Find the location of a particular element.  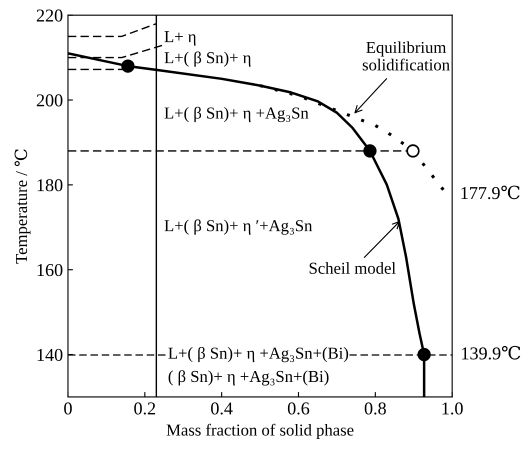

y-tick-label: 140 is located at coordinates (50, 354).